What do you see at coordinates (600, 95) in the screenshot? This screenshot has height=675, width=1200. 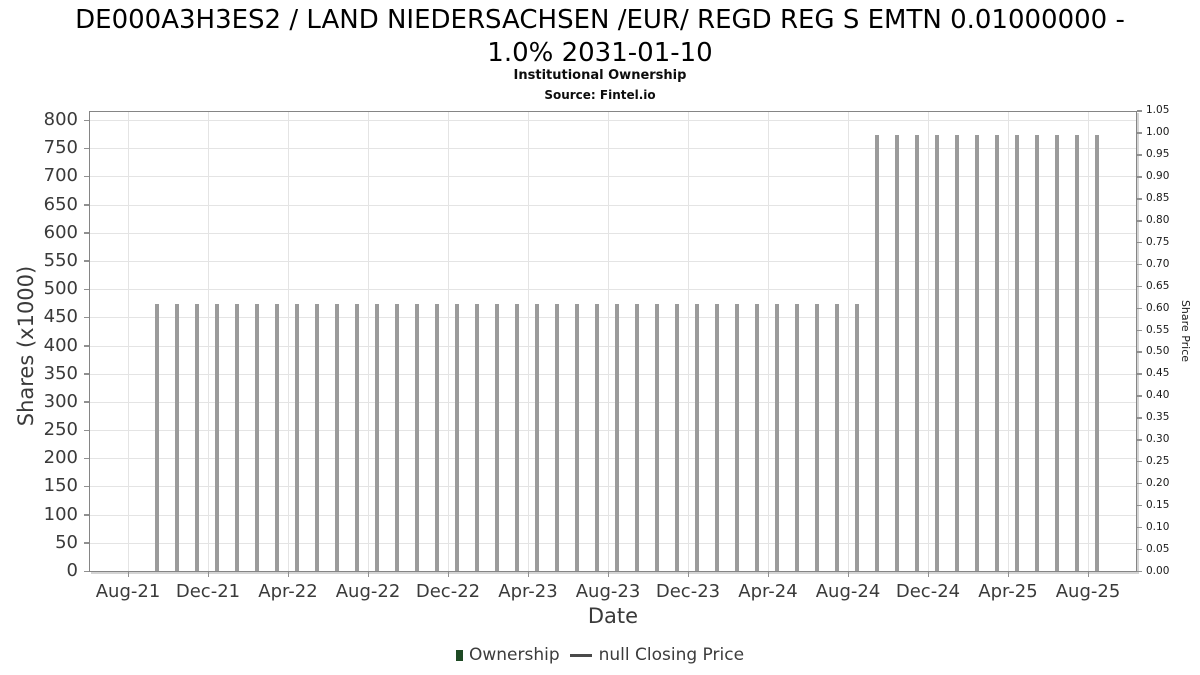 I see `chart-source: Source: Fintel.io` at bounding box center [600, 95].